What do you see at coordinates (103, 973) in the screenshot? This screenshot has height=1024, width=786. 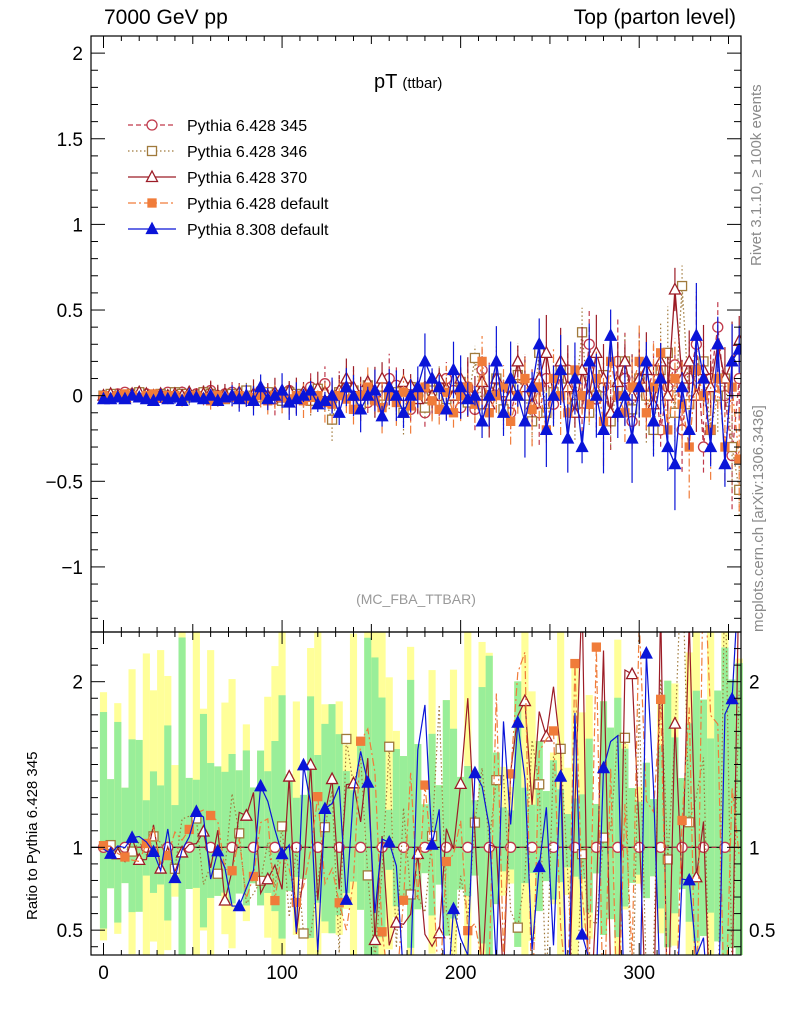 I see `x-tick-label: 0` at bounding box center [103, 973].